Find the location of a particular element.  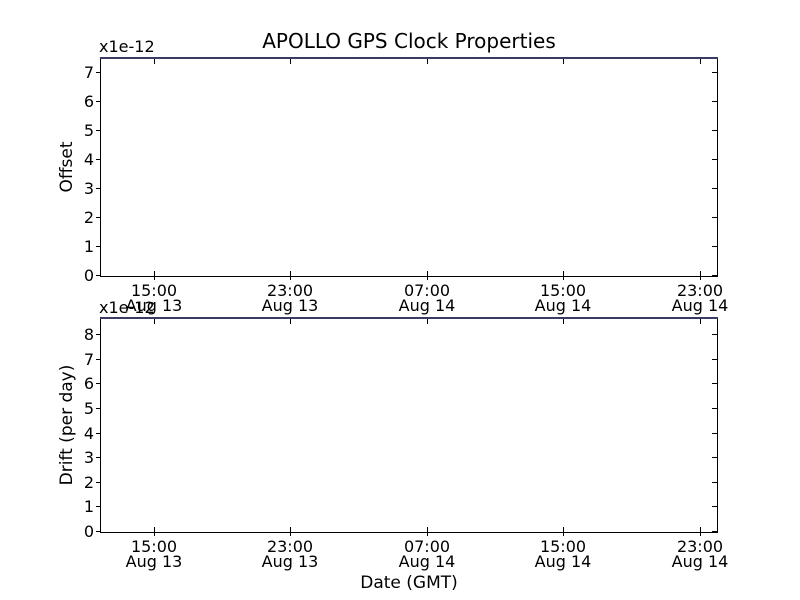

y-tick-label: 1 is located at coordinates (88, 246).